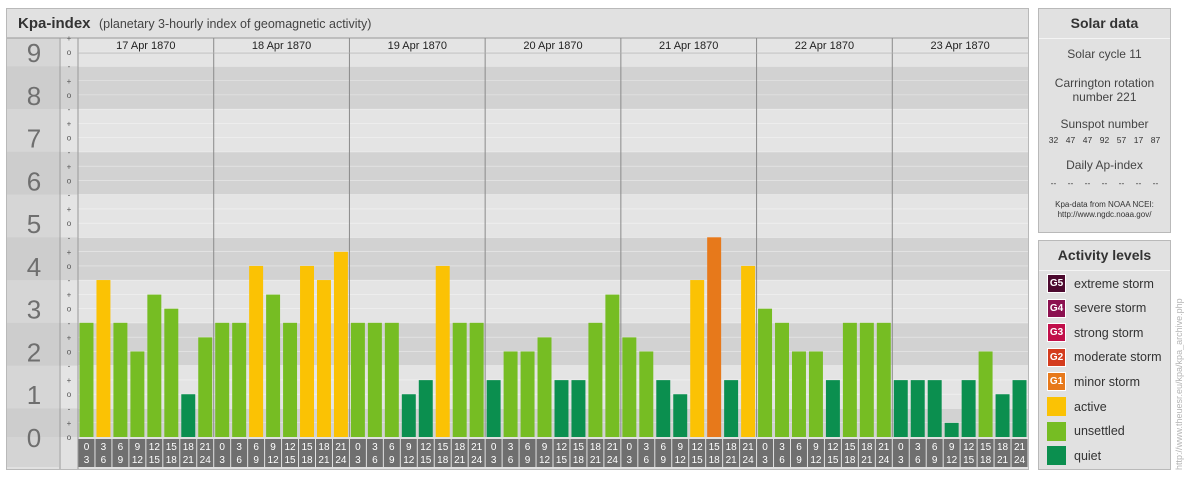 This screenshot has height=480, width=1184. Describe the element at coordinates (1104, 214) in the screenshot. I see `source-link: http://www.ngdc.noaa.gov/` at that location.